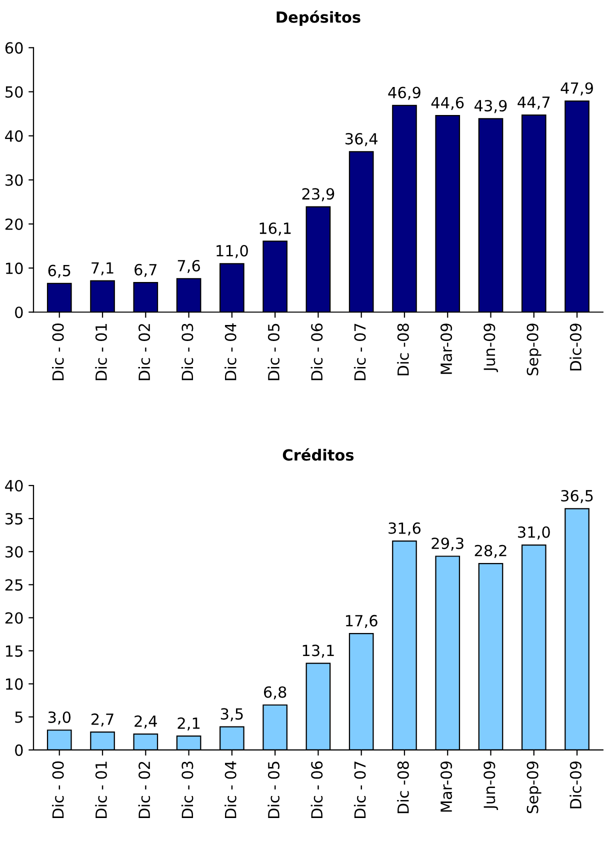 Image resolution: width=609 pixels, height=867 pixels. What do you see at coordinates (404, 529) in the screenshot?
I see `data-label: 31,6` at bounding box center [404, 529].